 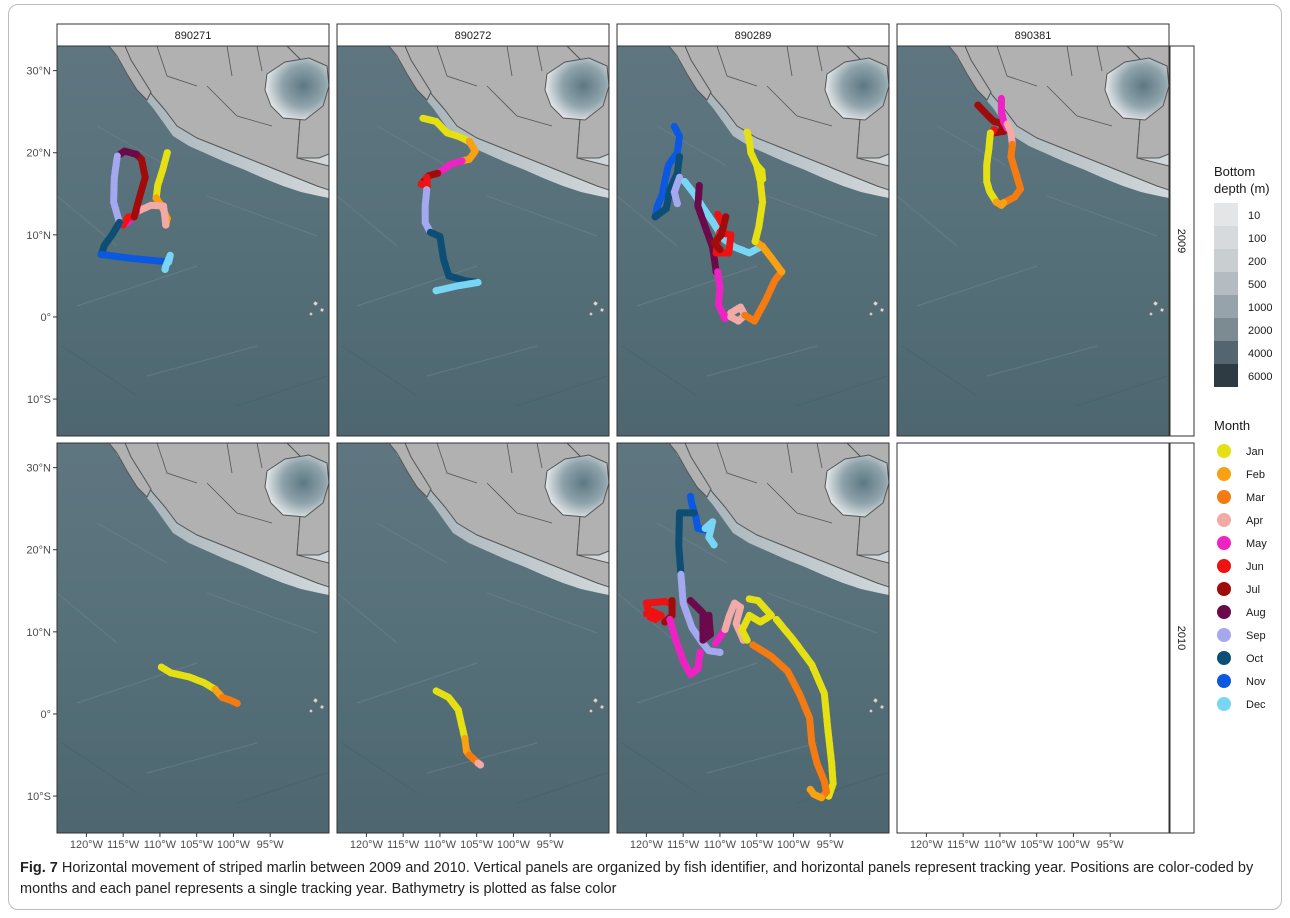 What do you see at coordinates (1257, 239) in the screenshot?
I see `bathymetry-level-label: 100` at bounding box center [1257, 239].